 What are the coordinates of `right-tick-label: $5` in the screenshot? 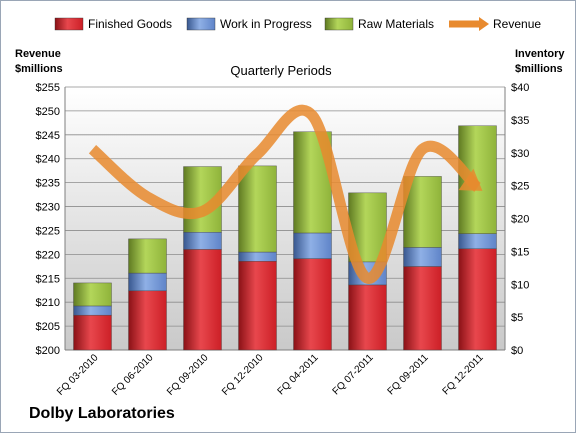 It's located at (517, 318).